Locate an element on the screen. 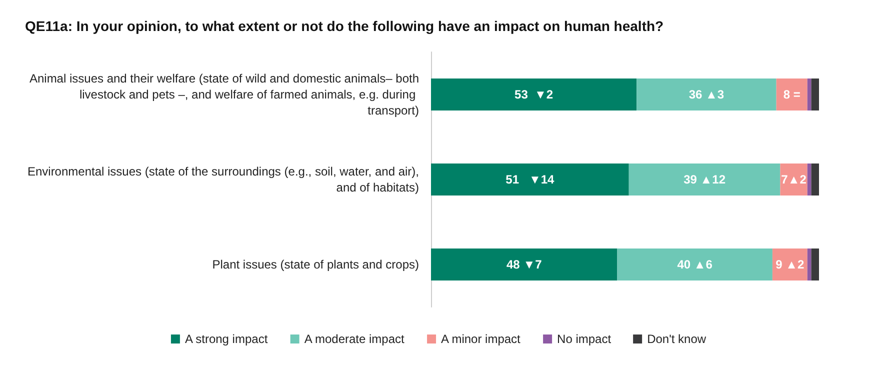 The width and height of the screenshot is (877, 385). data-label: 39 ▲12 is located at coordinates (705, 179).